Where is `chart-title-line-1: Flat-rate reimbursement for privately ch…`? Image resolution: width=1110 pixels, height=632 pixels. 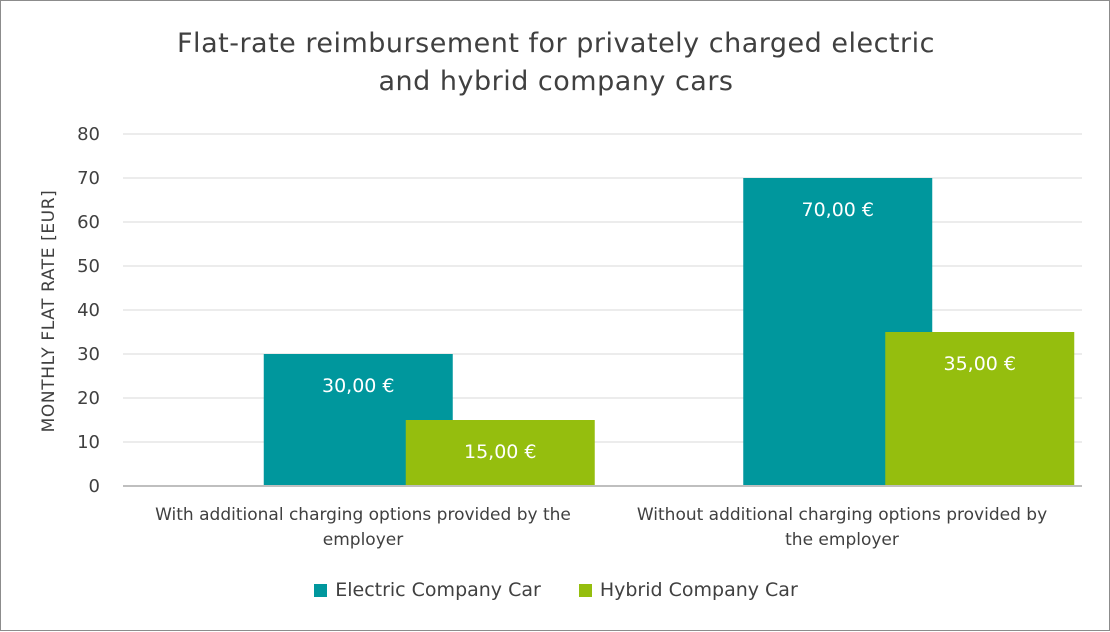 chart-title-line-1: Flat-rate reimbursement for privately ch… is located at coordinates (556, 43).